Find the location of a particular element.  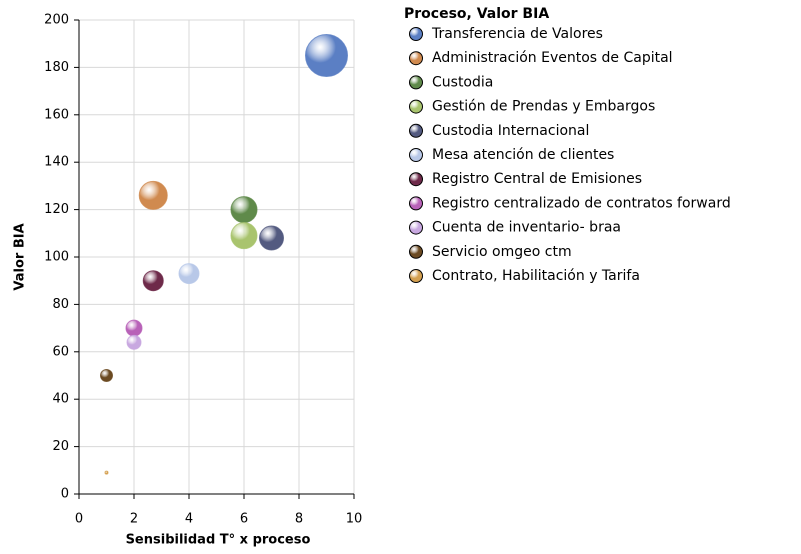

x-axis-label: Sensibilidad T° x proceso is located at coordinates (218, 540).